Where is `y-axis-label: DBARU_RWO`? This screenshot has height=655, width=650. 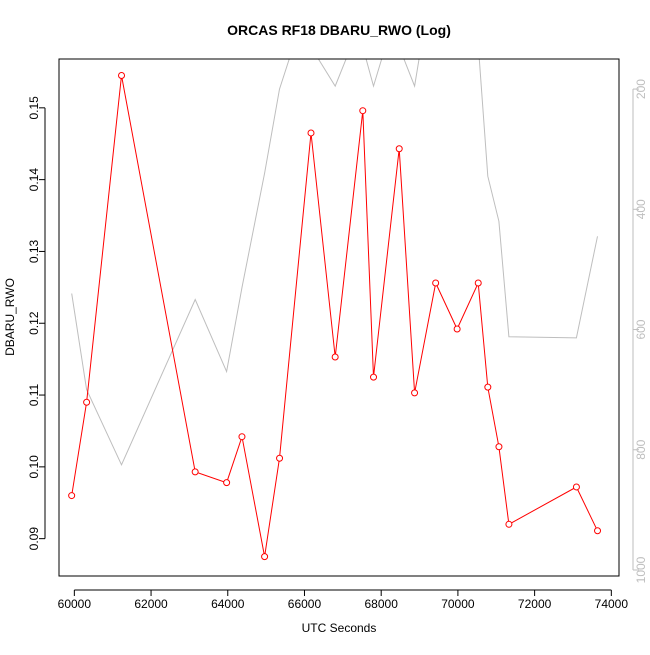
y-axis-label: DBARU_RWO is located at coordinates (10, 317).